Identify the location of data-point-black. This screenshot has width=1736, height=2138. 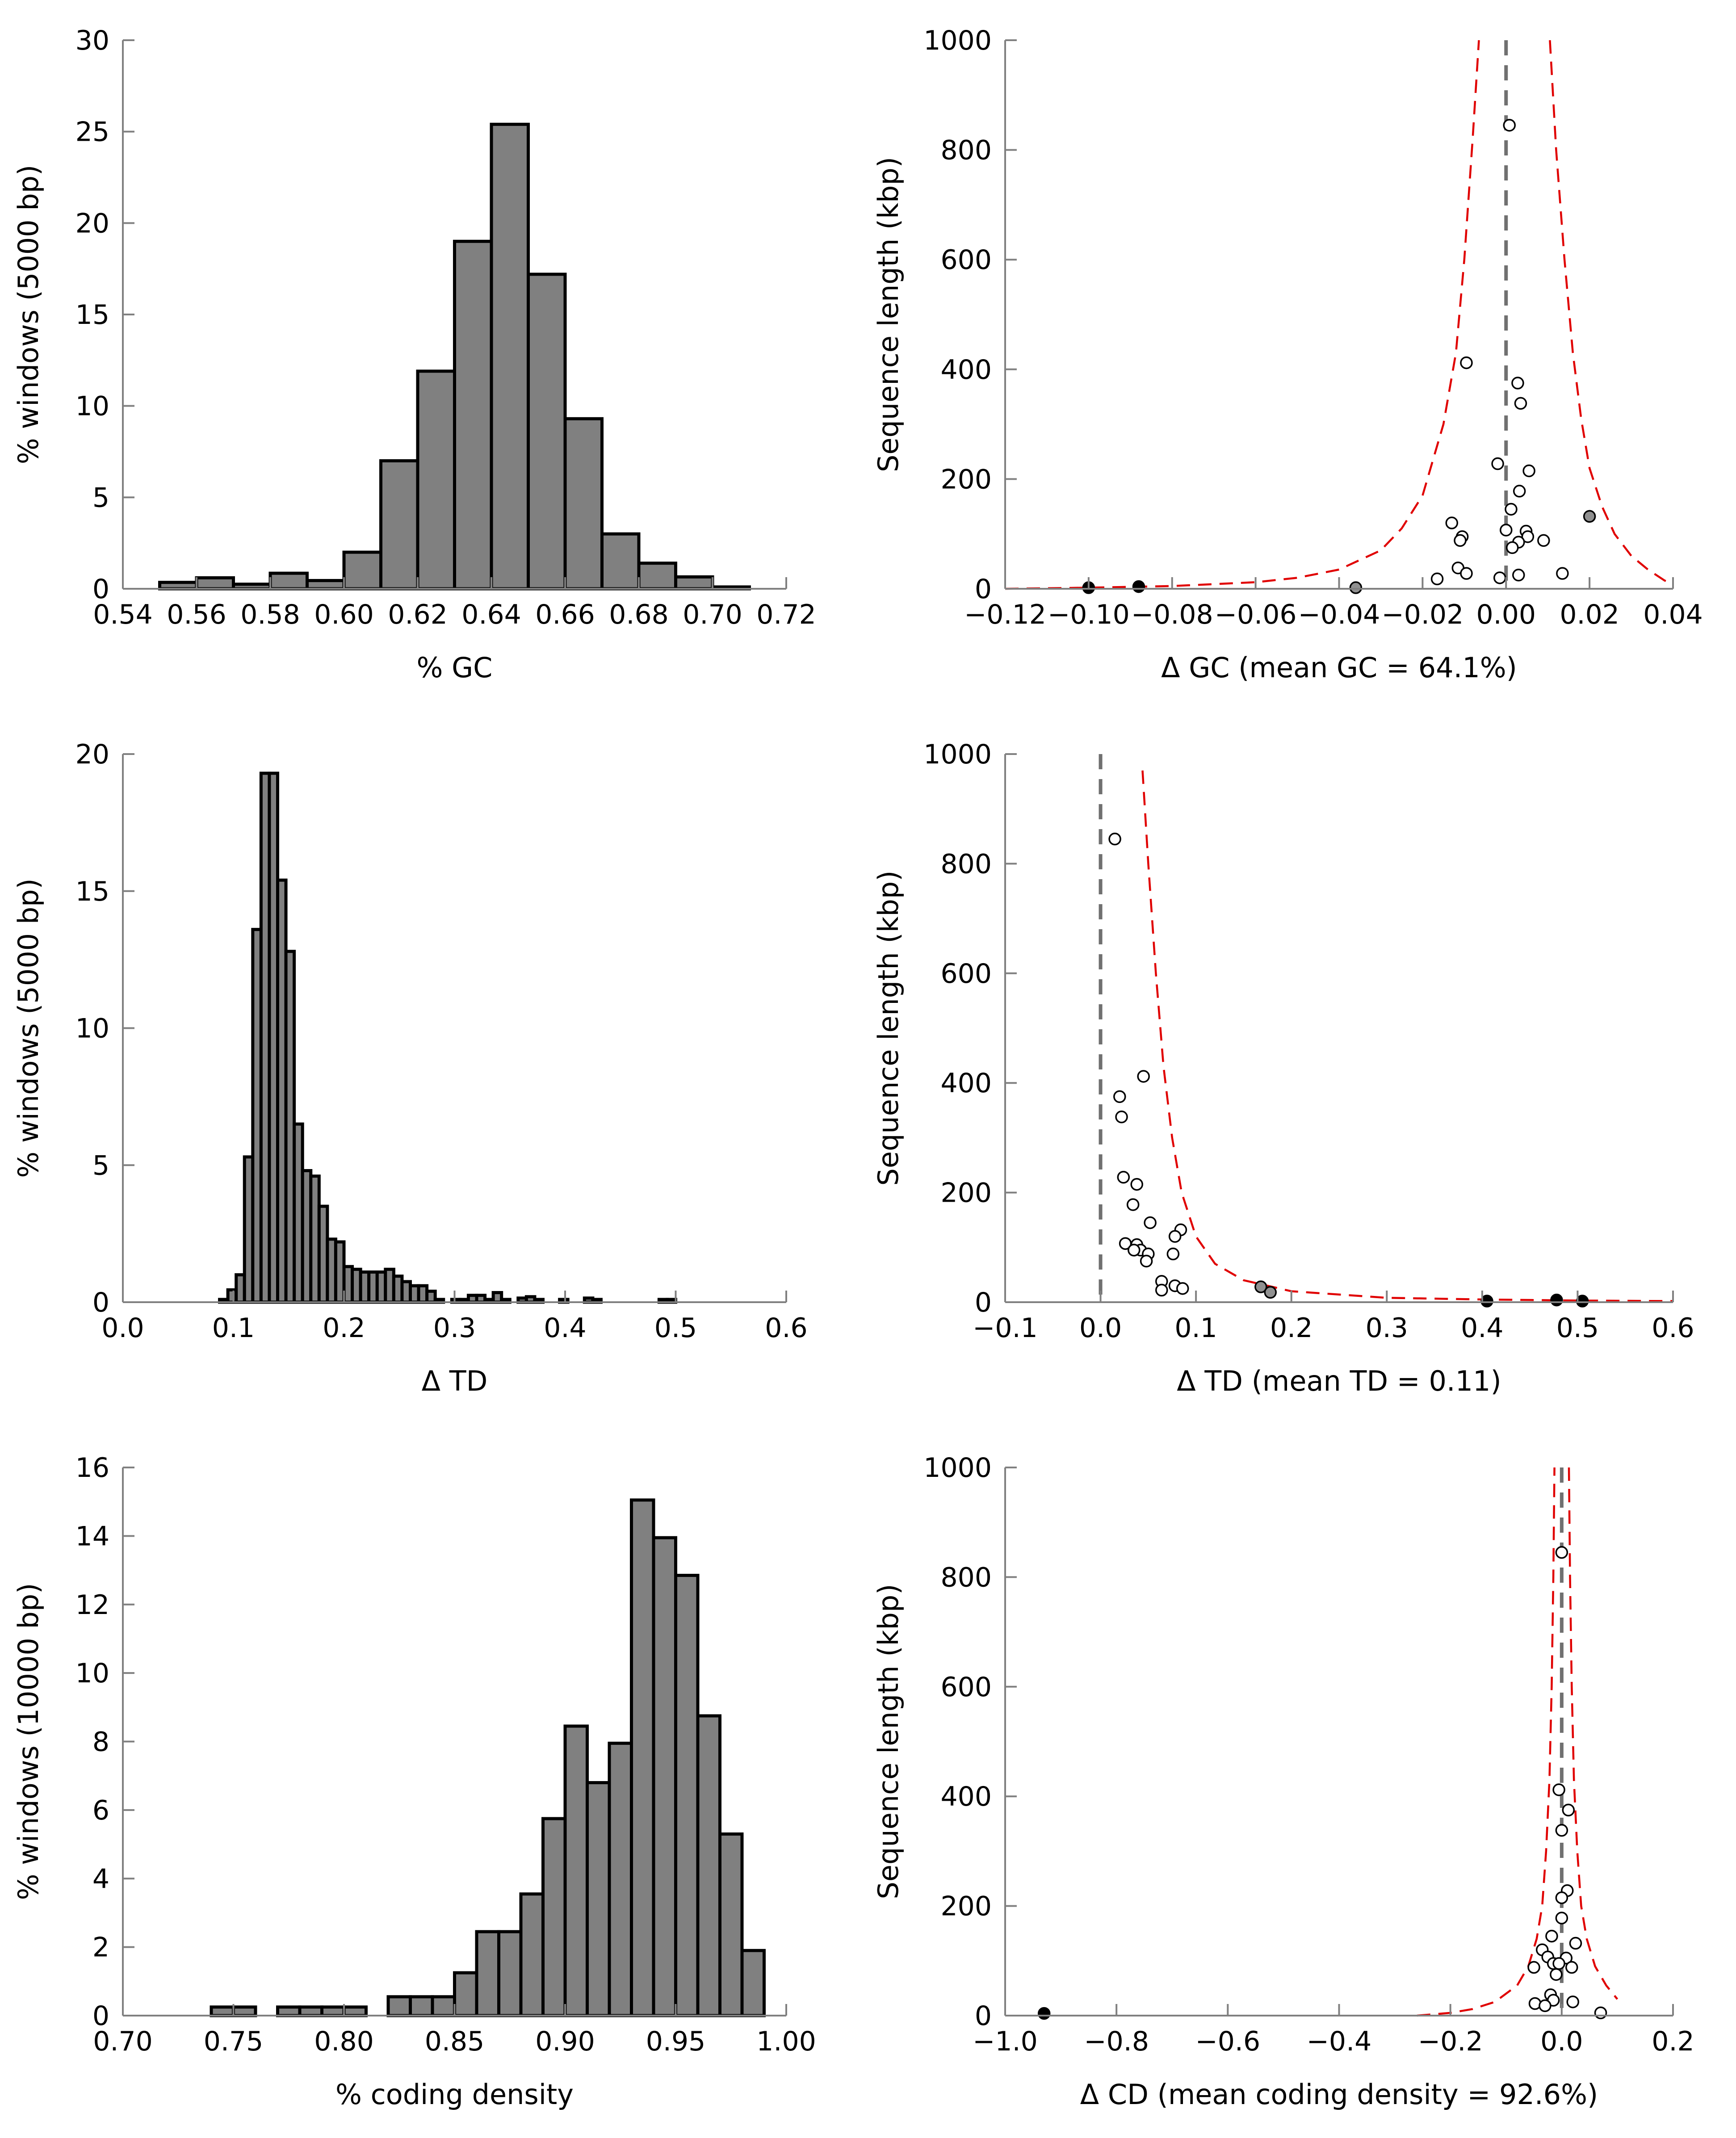
(1044, 2014).